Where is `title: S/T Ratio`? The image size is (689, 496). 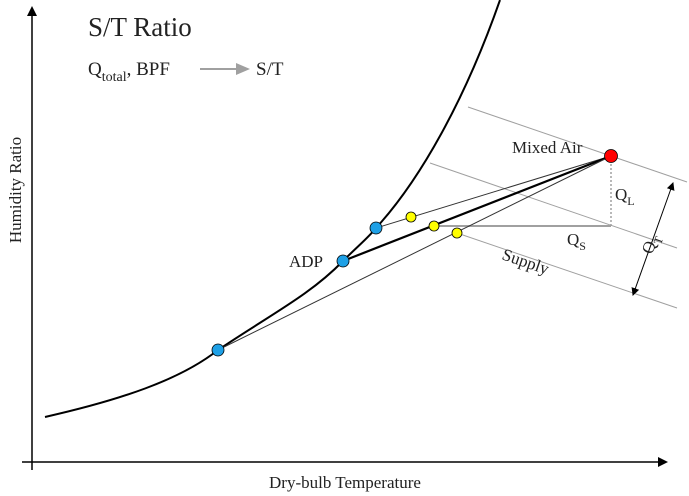 title: S/T Ratio is located at coordinates (140, 27).